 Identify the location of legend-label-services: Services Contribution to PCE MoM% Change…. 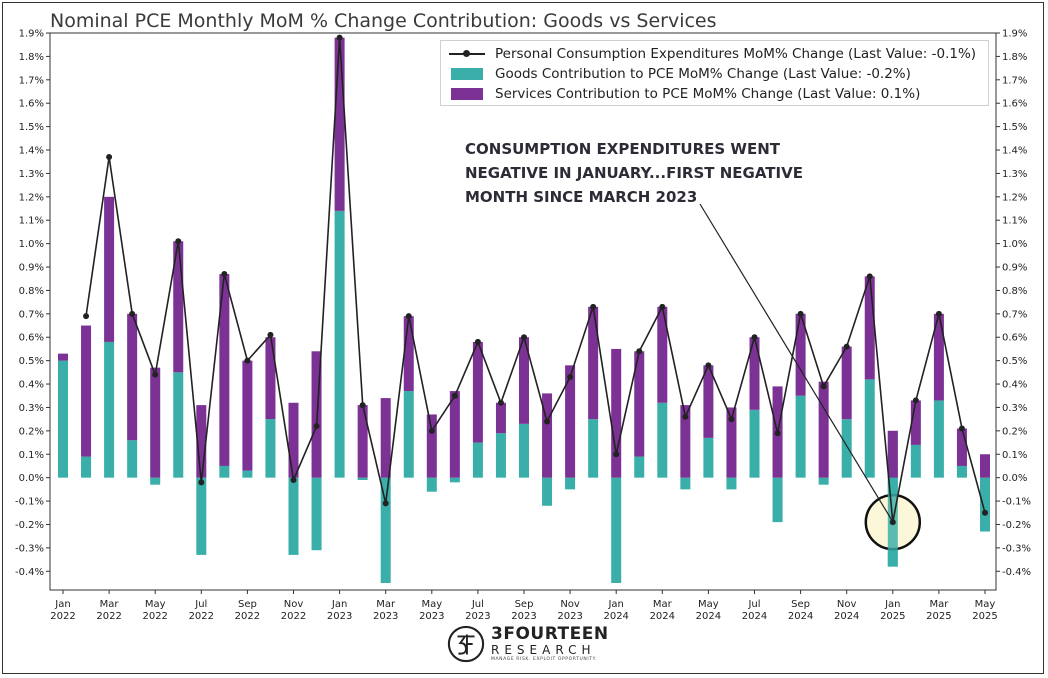
(708, 94).